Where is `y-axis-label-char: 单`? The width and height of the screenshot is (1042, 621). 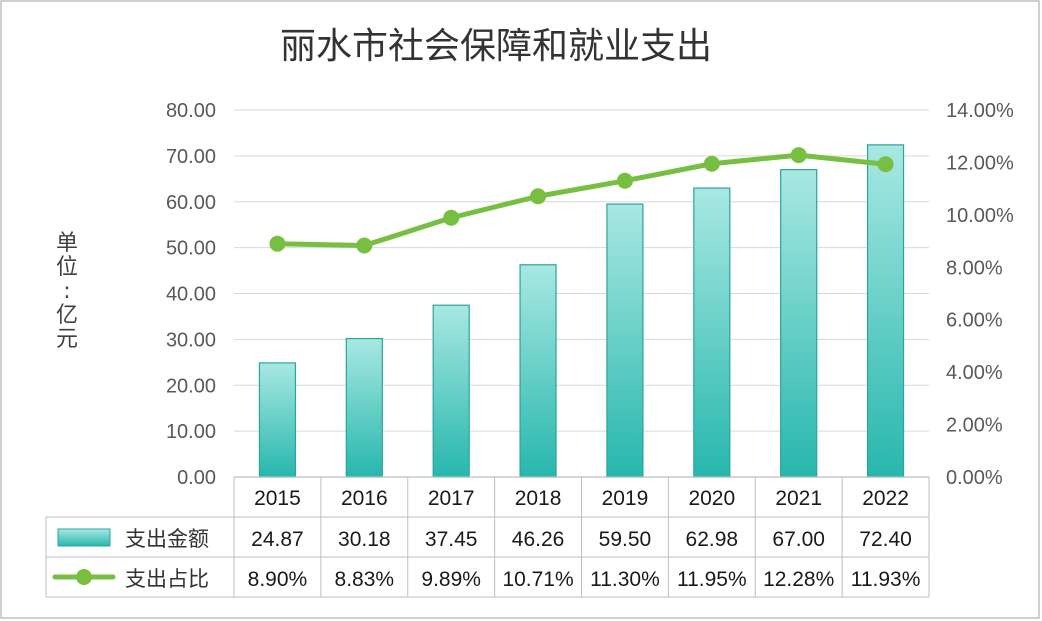
y-axis-label-char: 单 is located at coordinates (67, 243).